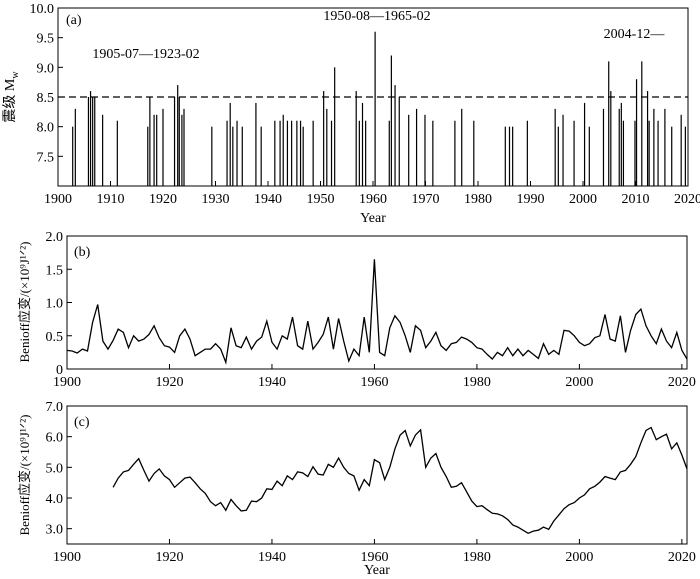 The width and height of the screenshot is (700, 579). What do you see at coordinates (42, 9) in the screenshot?
I see `y-tick-label: 10.0` at bounding box center [42, 9].